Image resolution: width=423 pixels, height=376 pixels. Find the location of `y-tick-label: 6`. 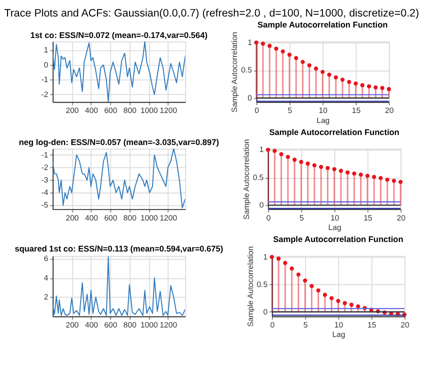

y-tick-label: 6 is located at coordinates (46, 259).